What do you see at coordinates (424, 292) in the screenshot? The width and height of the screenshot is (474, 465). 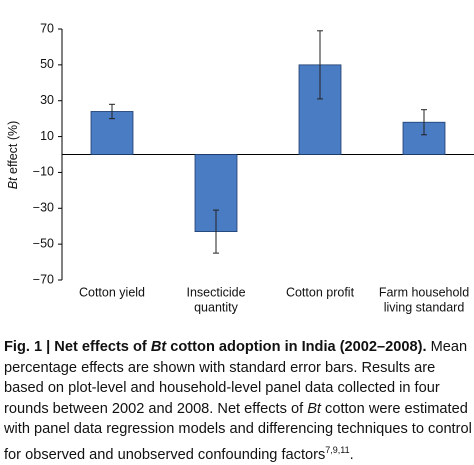 I see `x-tick-label: Farm household` at bounding box center [424, 292].